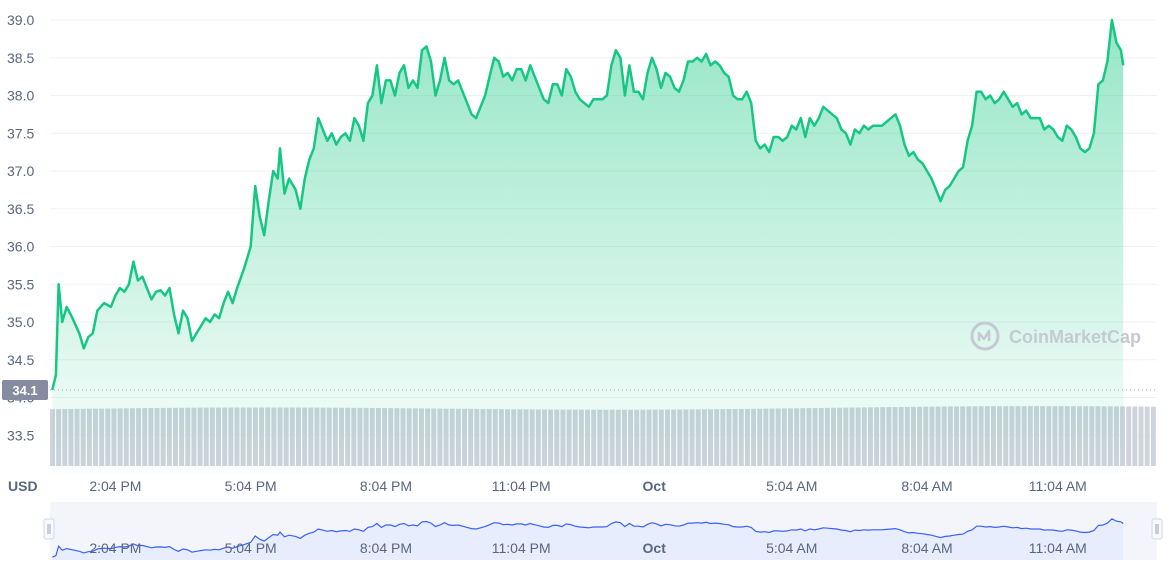 This screenshot has height=574, width=1175. What do you see at coordinates (655, 486) in the screenshot?
I see `x-tick-label: Oct` at bounding box center [655, 486].